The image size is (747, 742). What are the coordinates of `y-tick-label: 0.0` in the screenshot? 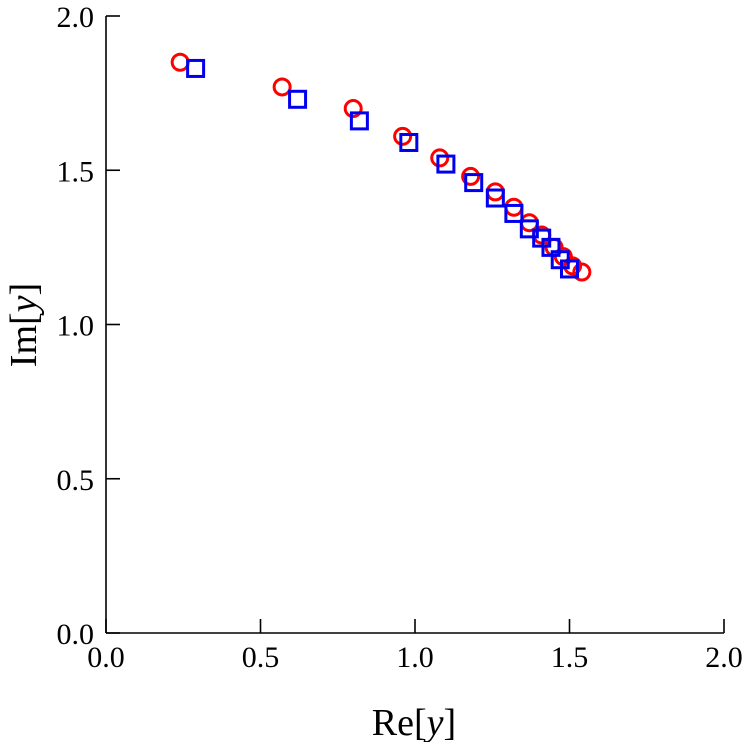 It's located at (76, 634).